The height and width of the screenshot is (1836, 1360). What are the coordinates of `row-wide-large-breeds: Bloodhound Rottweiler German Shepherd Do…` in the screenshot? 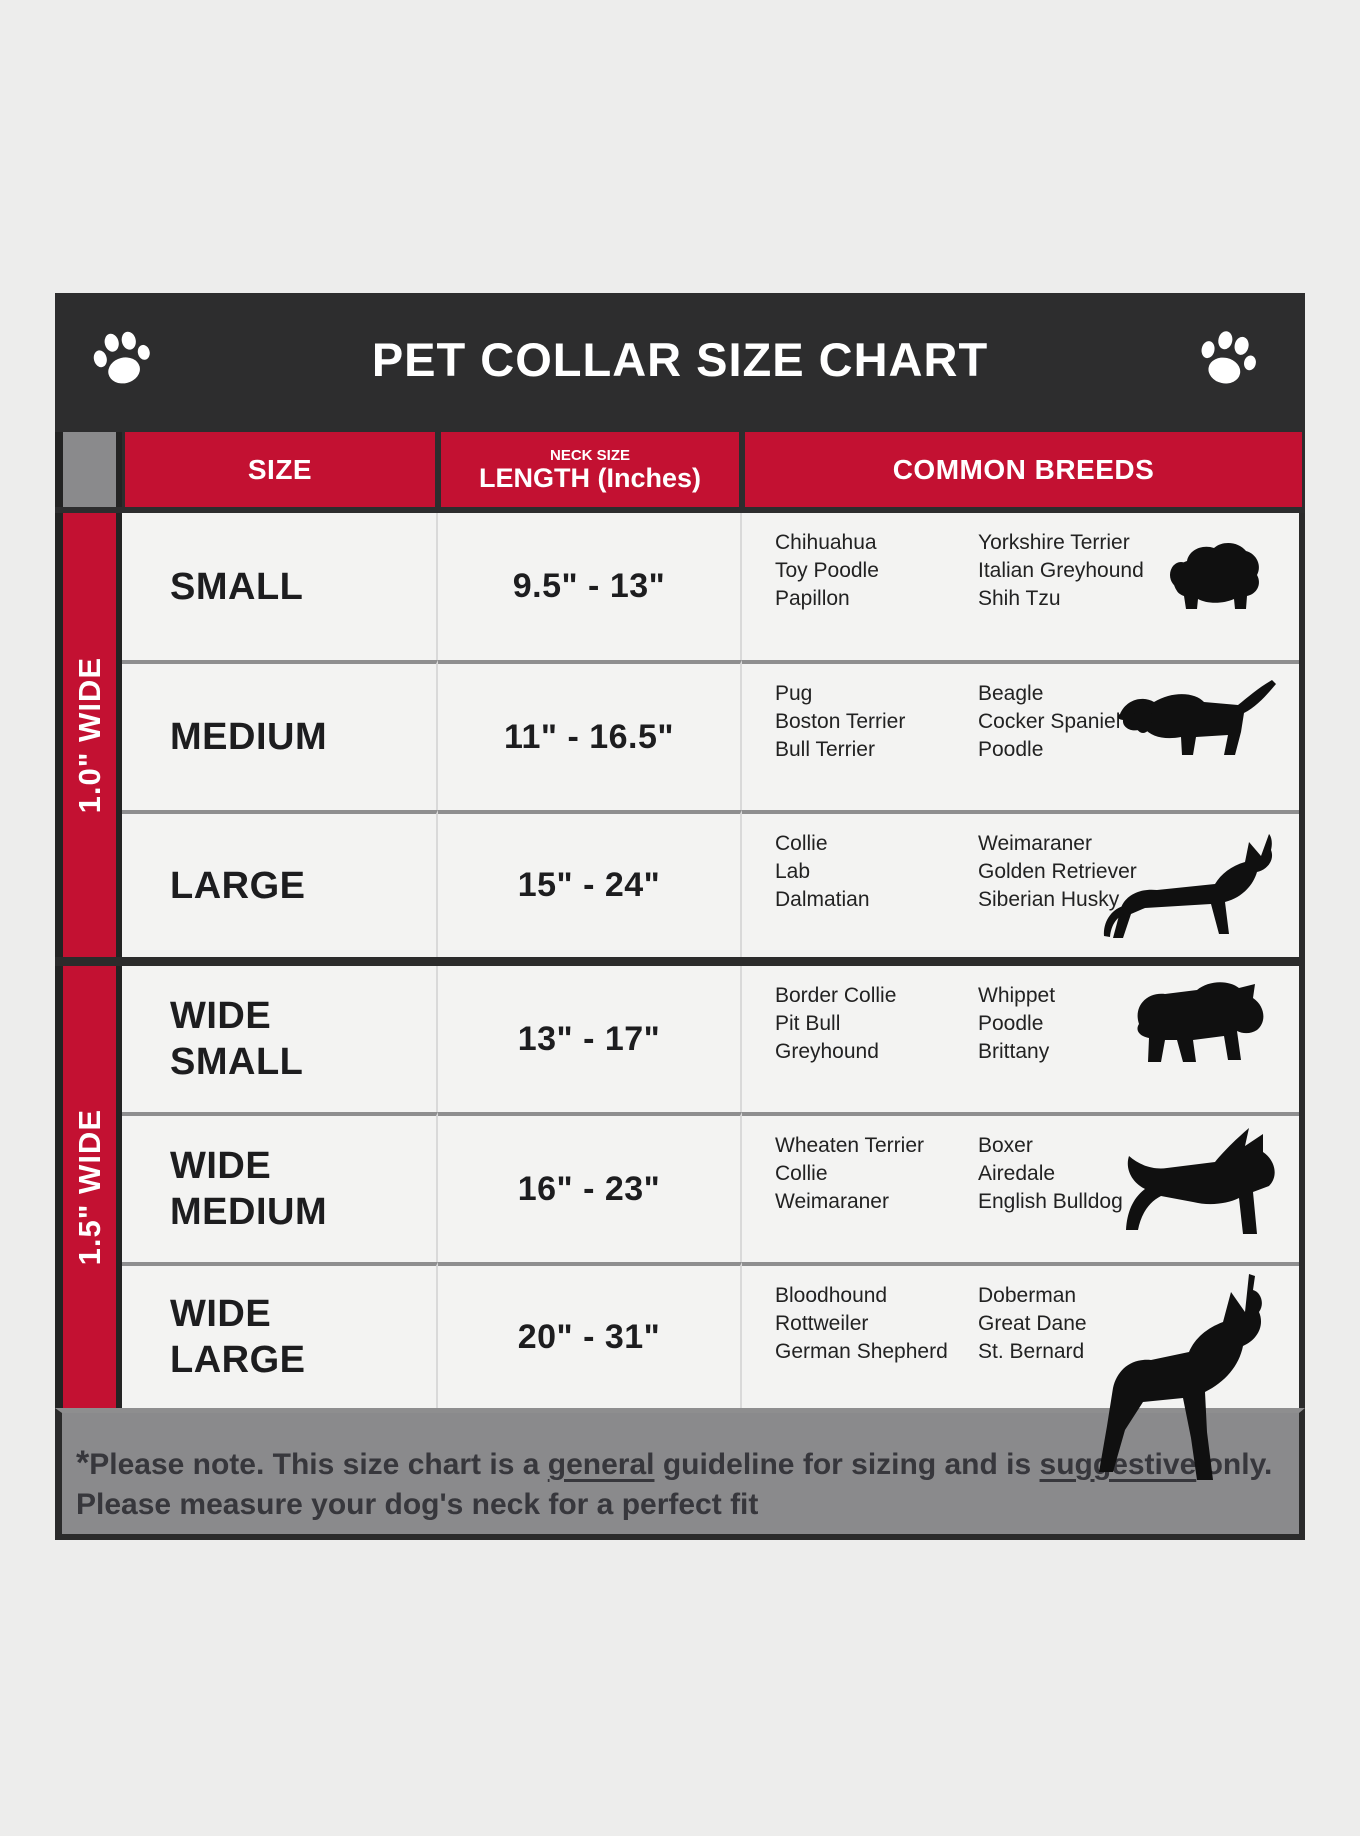 It's located at (1020, 1371).